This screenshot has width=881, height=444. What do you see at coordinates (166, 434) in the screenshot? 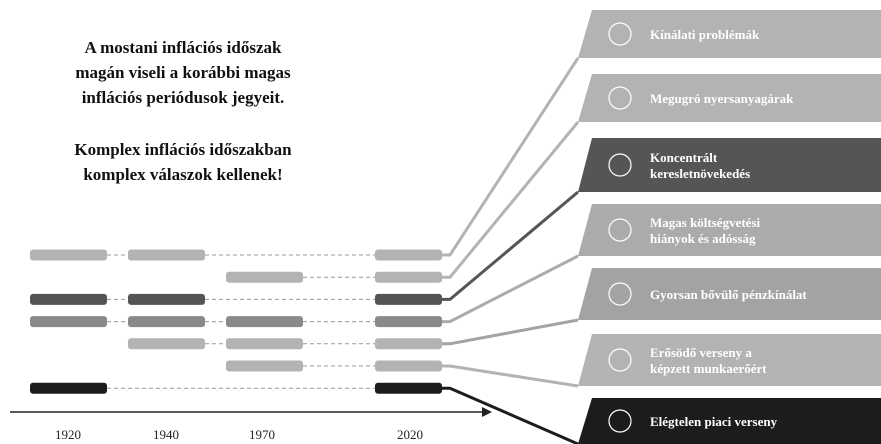
I see `year-label: 1940` at bounding box center [166, 434].